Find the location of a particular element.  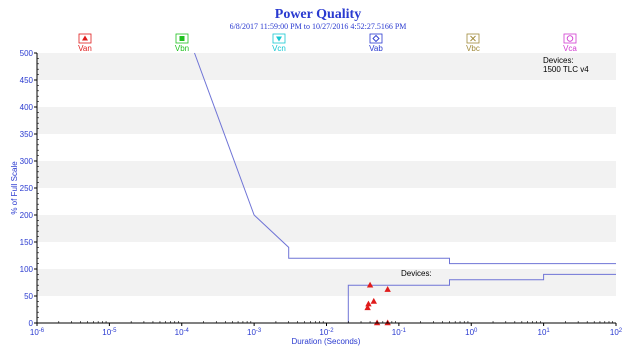

limit-curve is located at coordinates (478, 298).